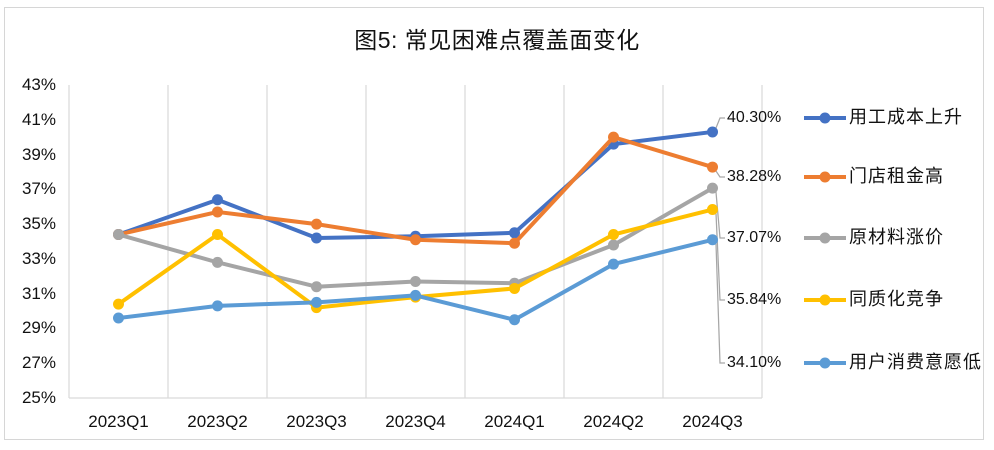 This screenshot has width=994, height=450. I want to click on x-axis-tick: 2023Q4, so click(415, 421).